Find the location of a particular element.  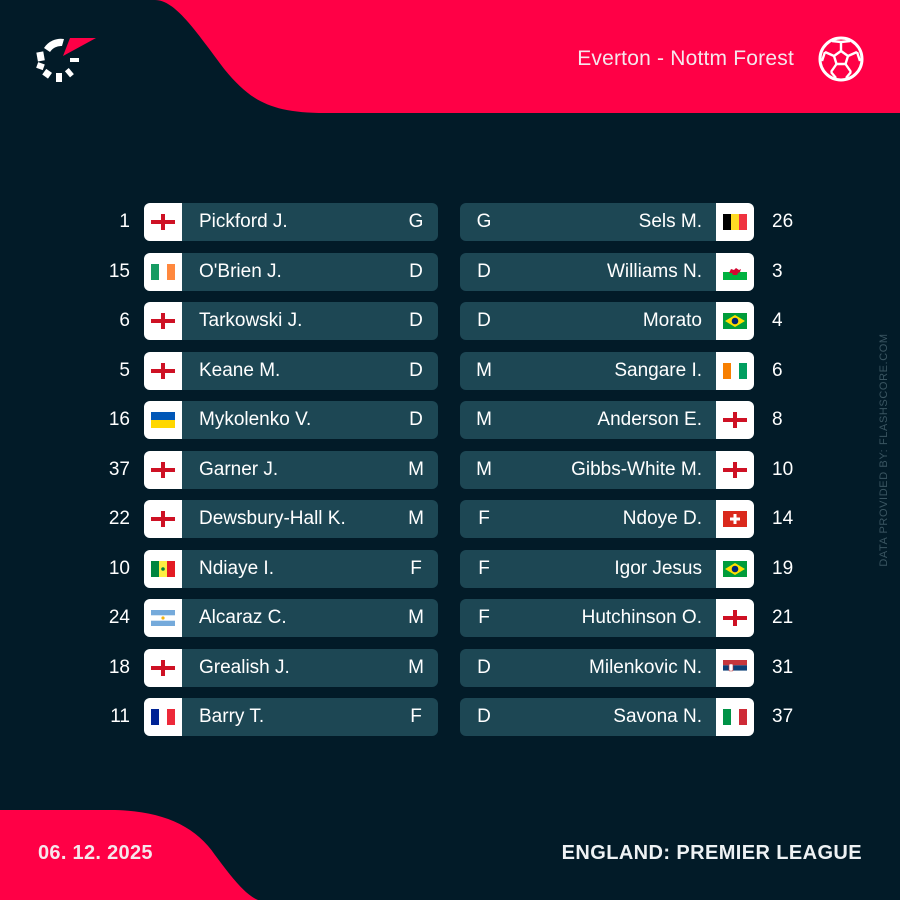

player-card: Pickford J. G is located at coordinates (291, 222).